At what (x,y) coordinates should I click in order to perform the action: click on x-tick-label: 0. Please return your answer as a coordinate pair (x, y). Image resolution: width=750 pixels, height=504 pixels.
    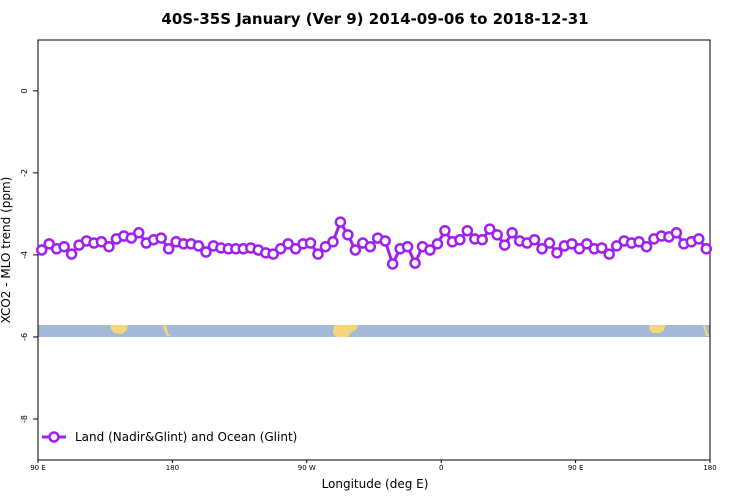
    Looking at the image, I should click on (441, 468).